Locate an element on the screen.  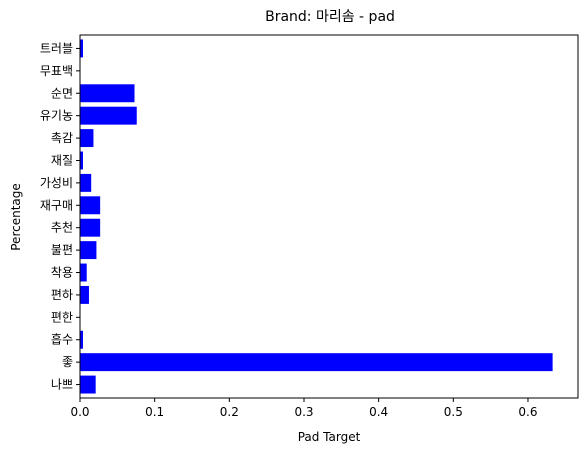
x-axis: 0.0 0.1 0.2 0.3 0.4 0.5 0.6 is located at coordinates (304, 408).